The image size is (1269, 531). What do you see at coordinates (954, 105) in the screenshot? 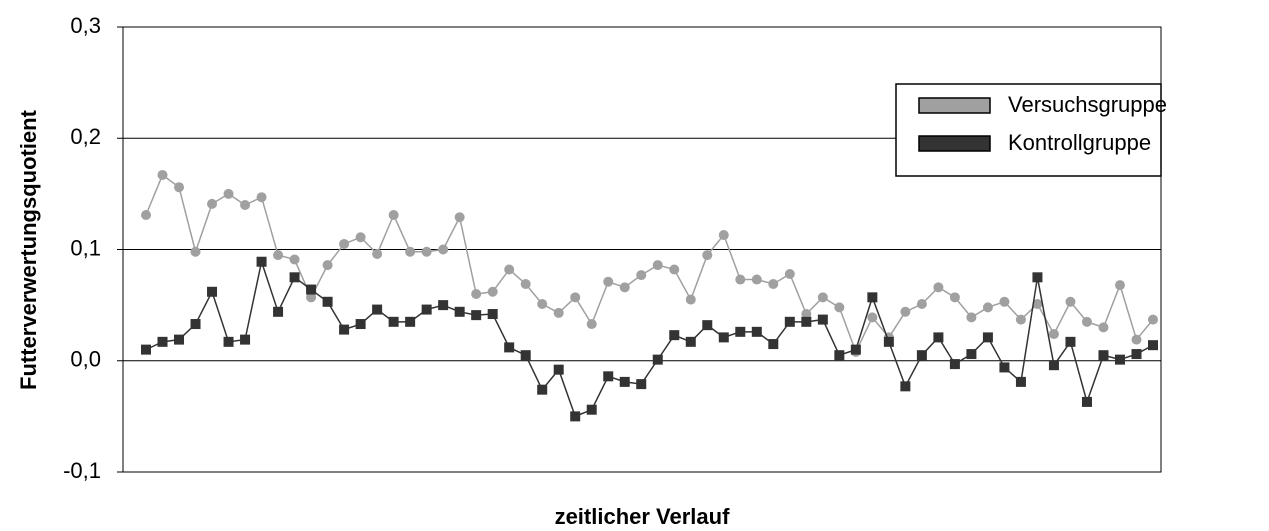
I see `legend-swatch` at bounding box center [954, 105].